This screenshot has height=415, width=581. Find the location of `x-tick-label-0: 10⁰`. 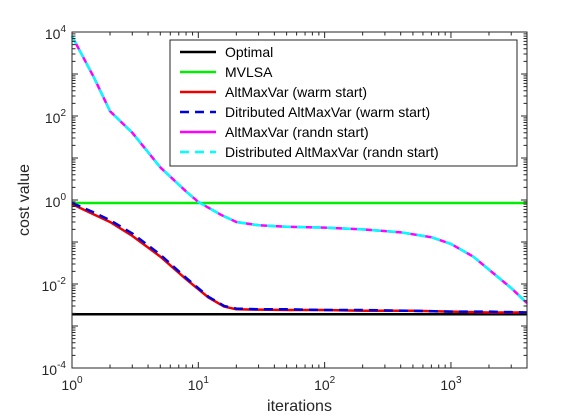

x-tick-label-0: 10⁰ is located at coordinates (72, 384).